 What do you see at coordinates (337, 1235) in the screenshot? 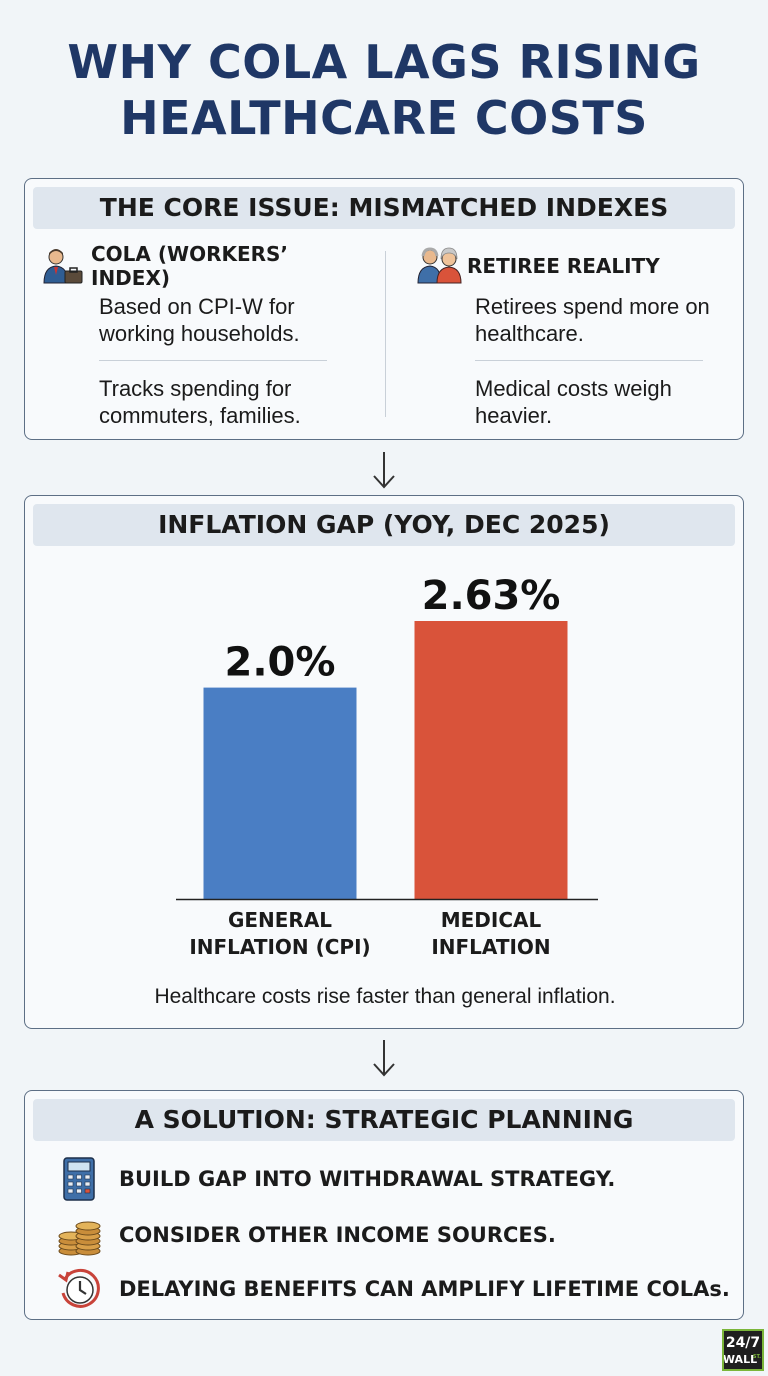
I see `solution-text: CONSIDER OTHER INCOME SOURCES.` at bounding box center [337, 1235].